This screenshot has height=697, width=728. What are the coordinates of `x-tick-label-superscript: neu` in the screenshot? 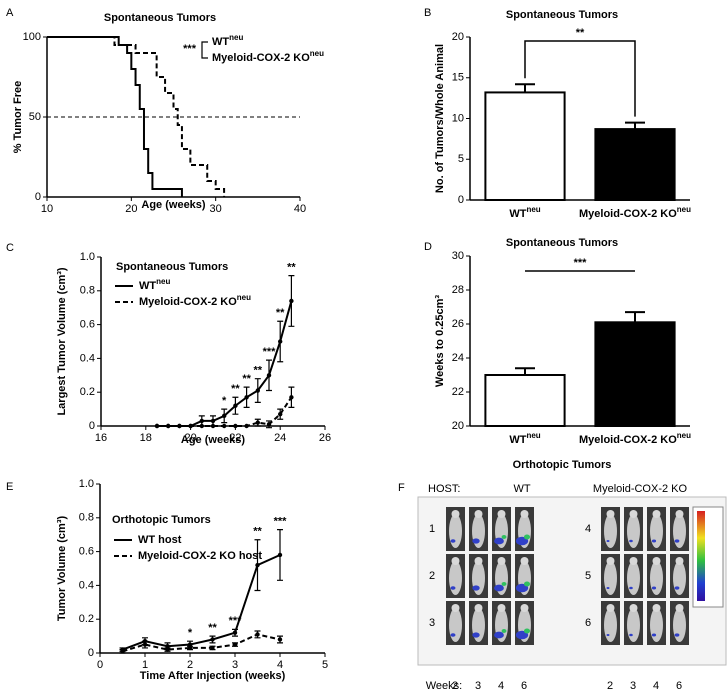 It's located at (684, 209).